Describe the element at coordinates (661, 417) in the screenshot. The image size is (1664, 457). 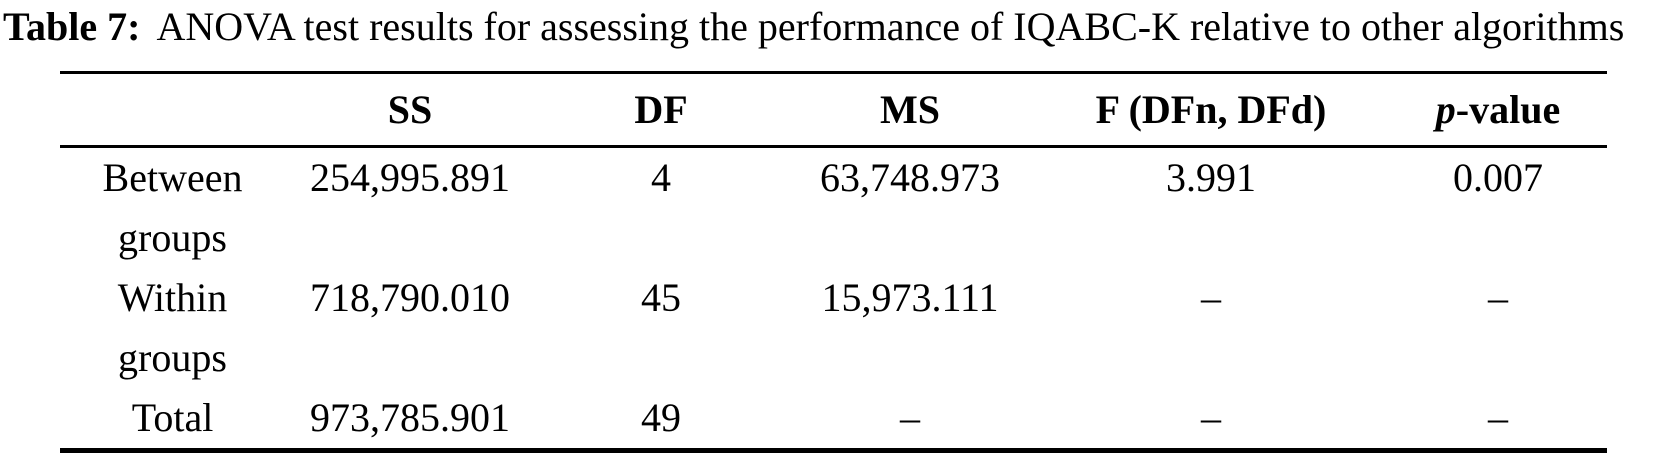
I see `cell-df: 49` at that location.